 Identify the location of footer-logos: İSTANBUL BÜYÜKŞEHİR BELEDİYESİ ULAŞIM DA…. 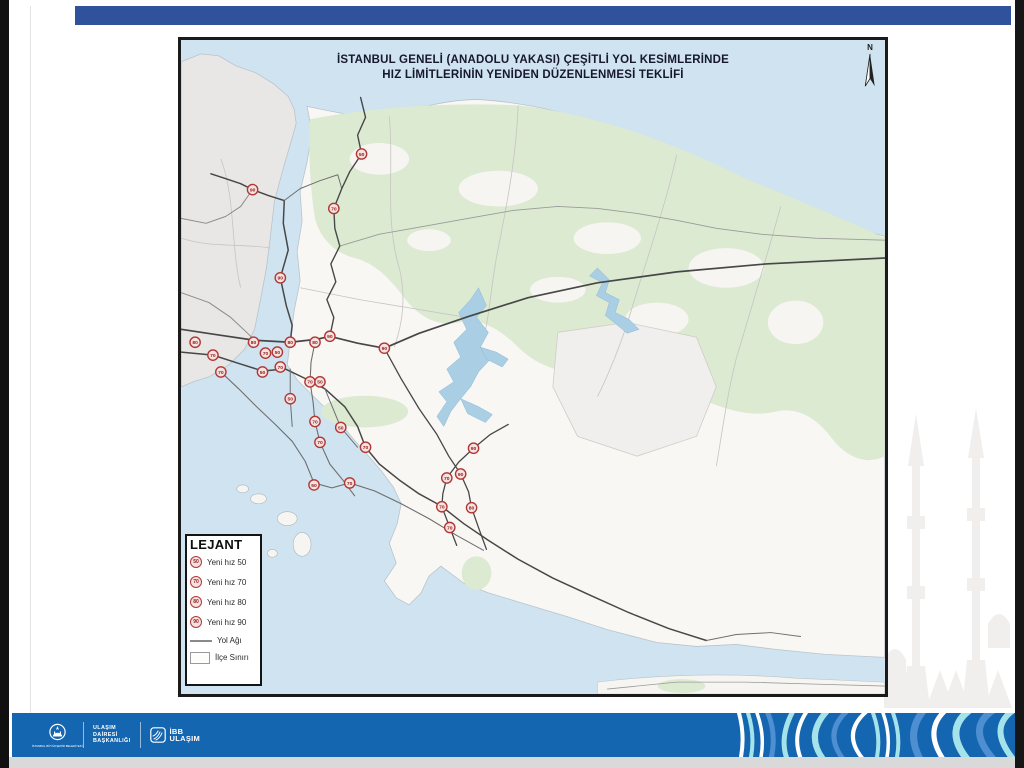
(116, 735).